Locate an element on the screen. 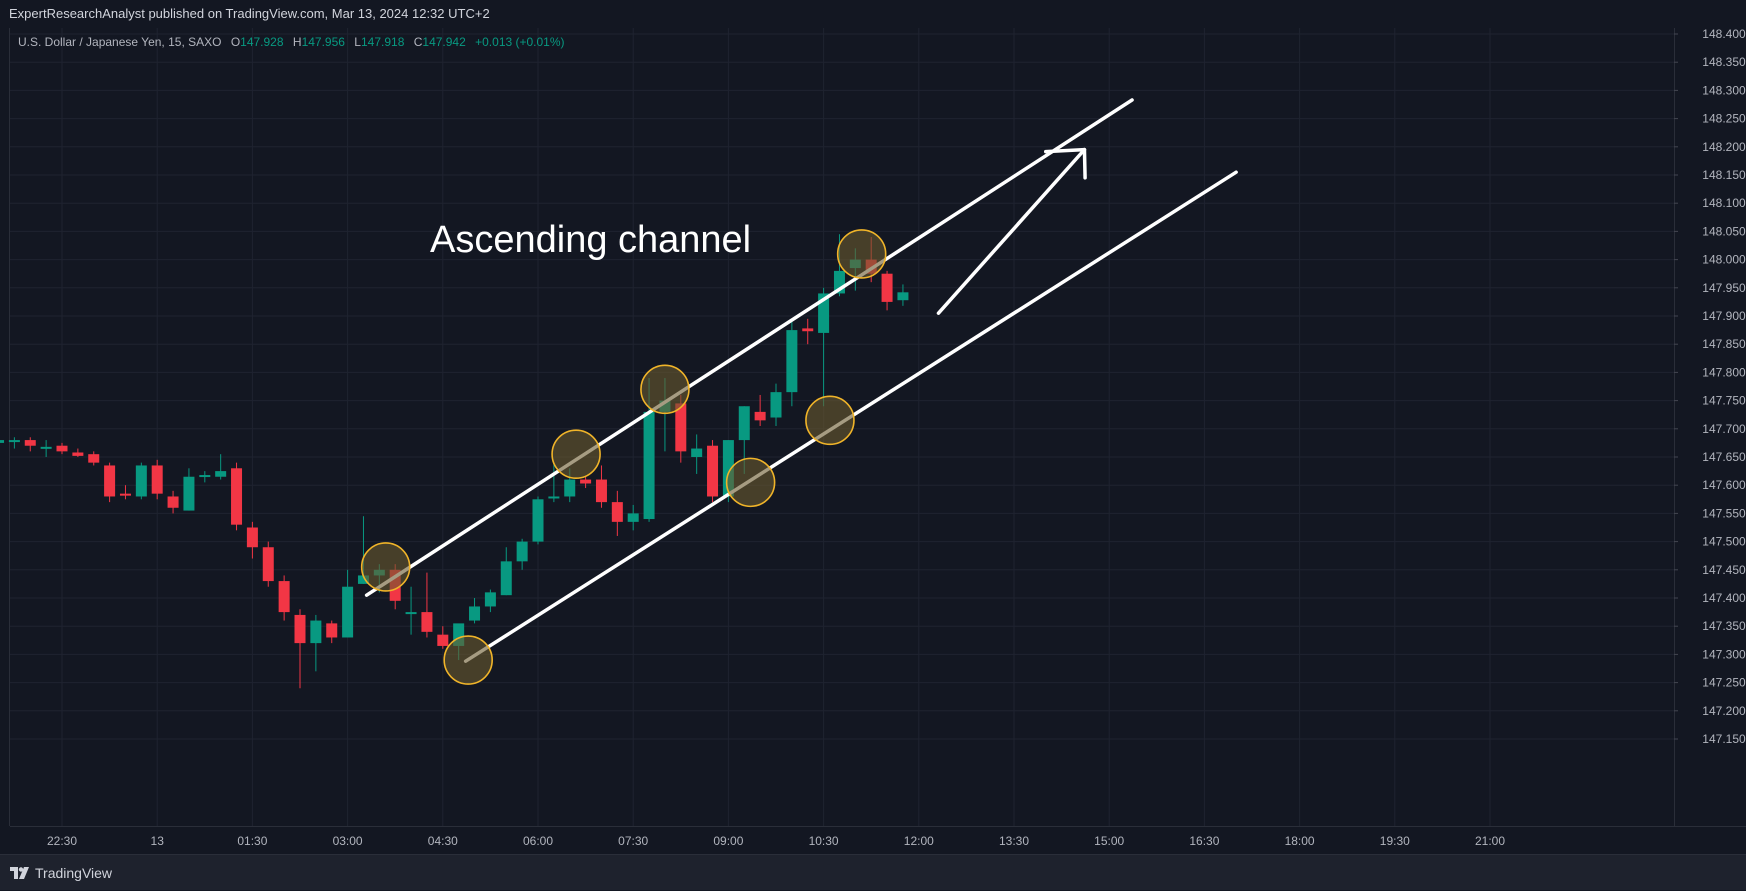  open-label: O is located at coordinates (235, 42).